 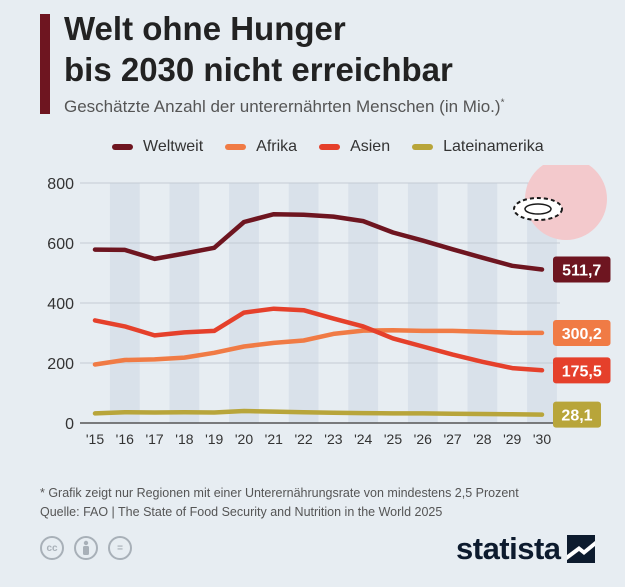 What do you see at coordinates (277, 146) in the screenshot?
I see `legend-label-afrika: Afrika` at bounding box center [277, 146].